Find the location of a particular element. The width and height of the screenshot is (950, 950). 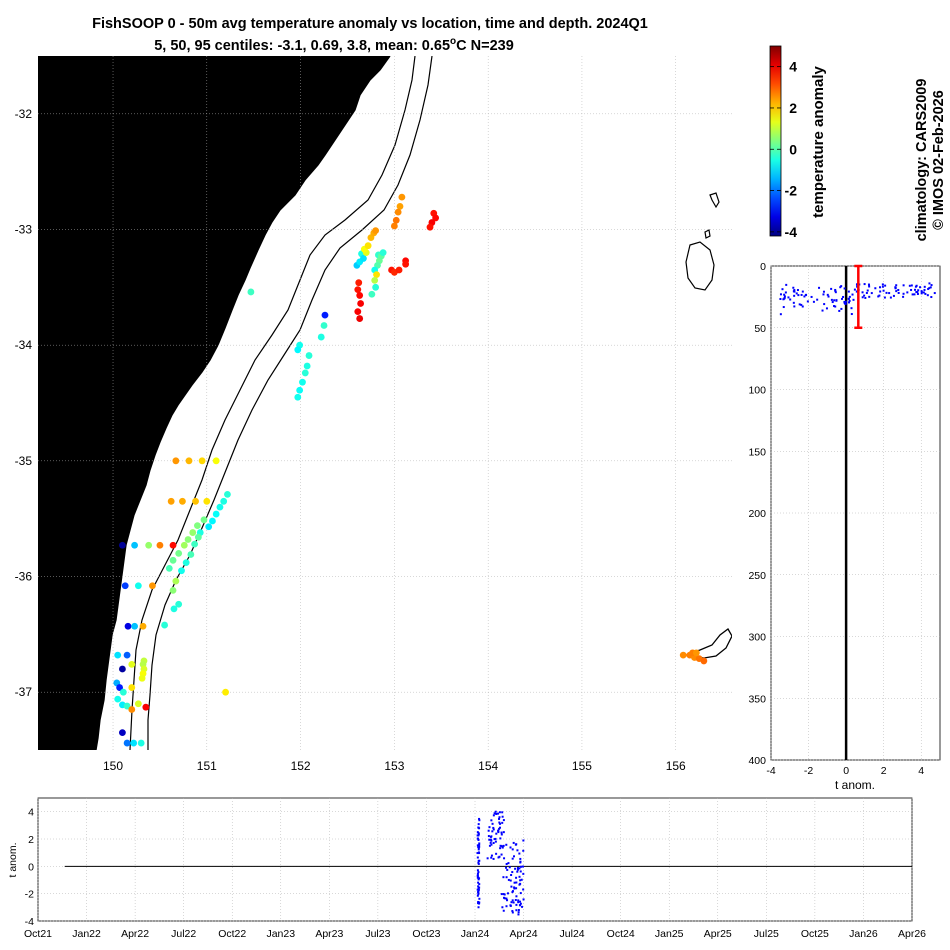

ts-xtick-label: Jul23 is located at coordinates (377, 934).